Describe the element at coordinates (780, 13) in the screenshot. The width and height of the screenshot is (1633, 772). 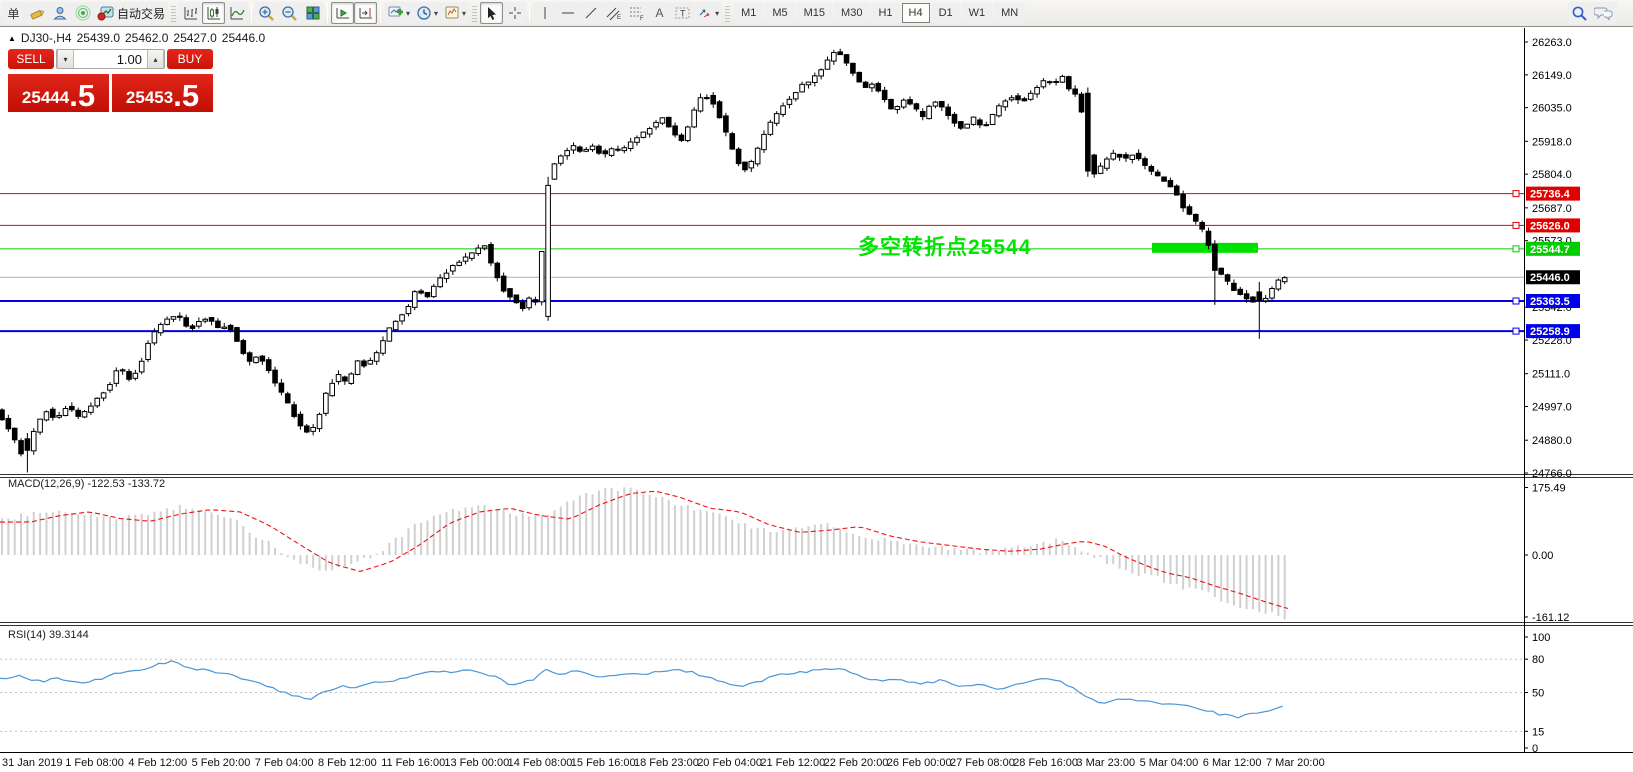
I see `timeframe-m5-button: M5` at that location.